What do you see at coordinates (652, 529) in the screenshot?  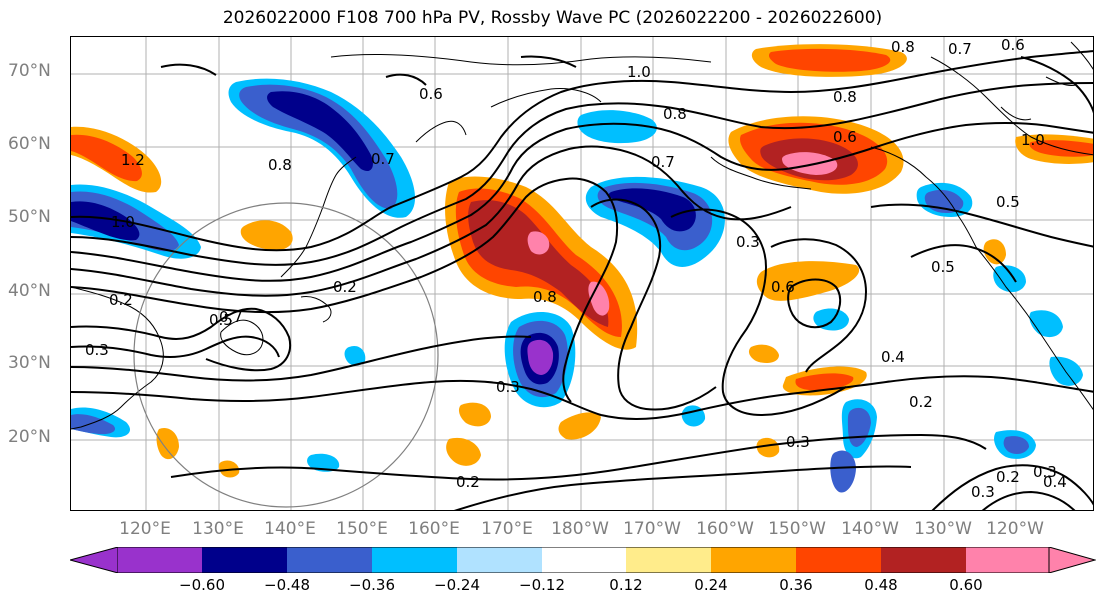 I see `lon-label: 170°W` at bounding box center [652, 529].